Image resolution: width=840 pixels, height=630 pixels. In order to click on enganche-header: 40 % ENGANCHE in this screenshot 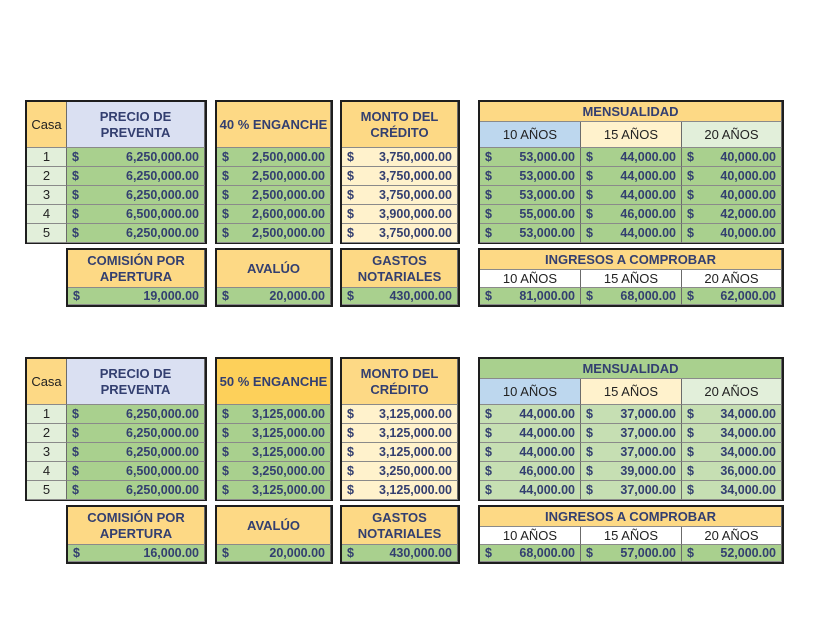, I will do `click(274, 125)`.